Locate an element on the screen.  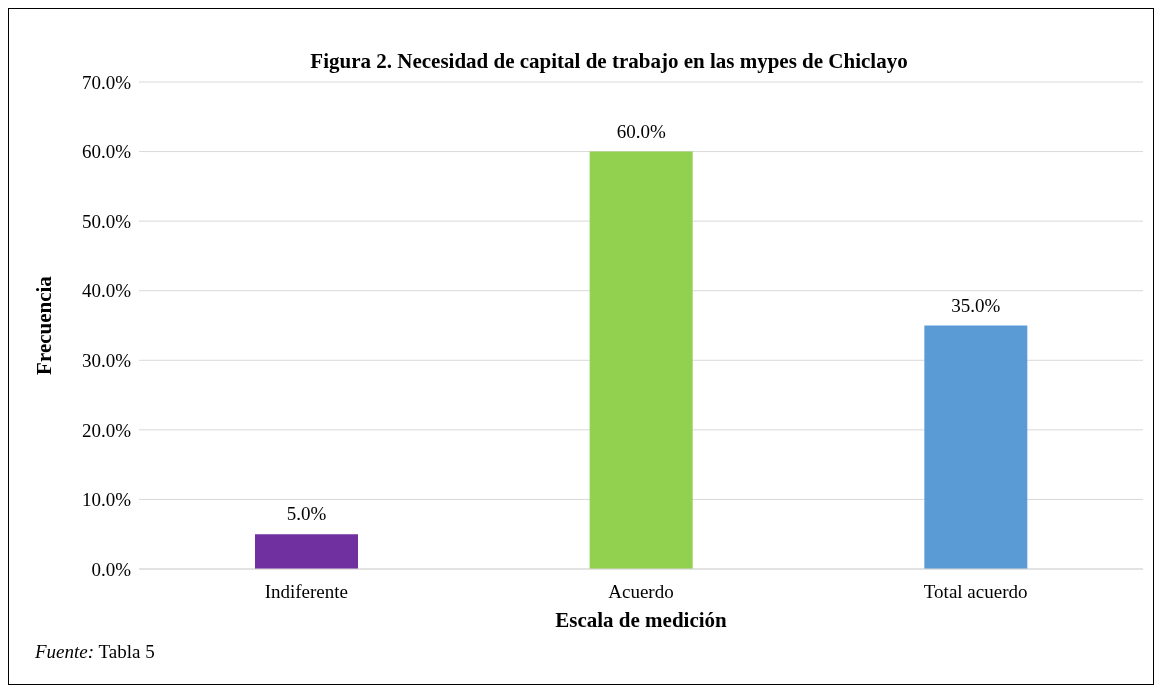
y-tick-label: 60.0% is located at coordinates (106, 152).